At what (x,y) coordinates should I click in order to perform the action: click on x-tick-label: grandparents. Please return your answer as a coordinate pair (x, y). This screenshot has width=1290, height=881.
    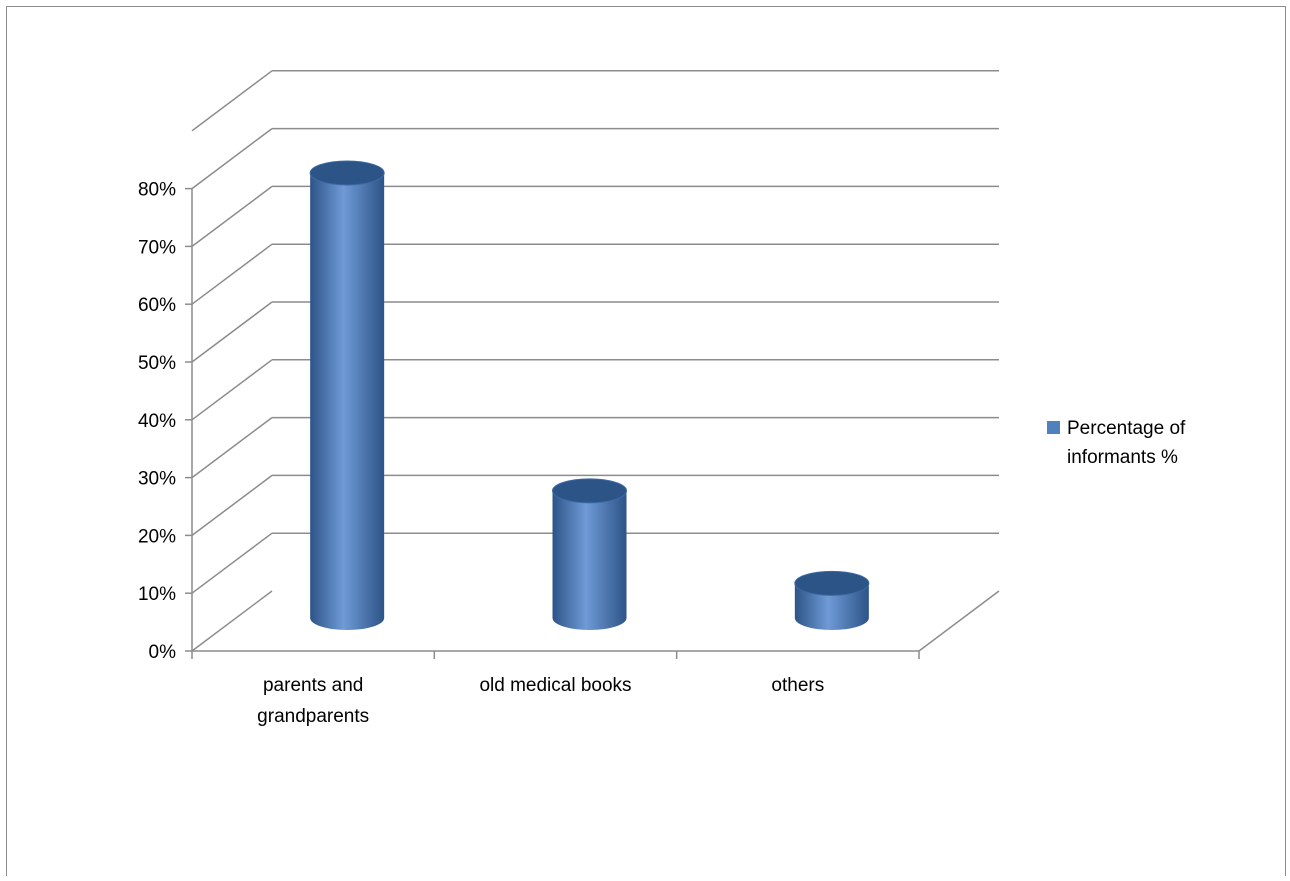
    Looking at the image, I should click on (313, 716).